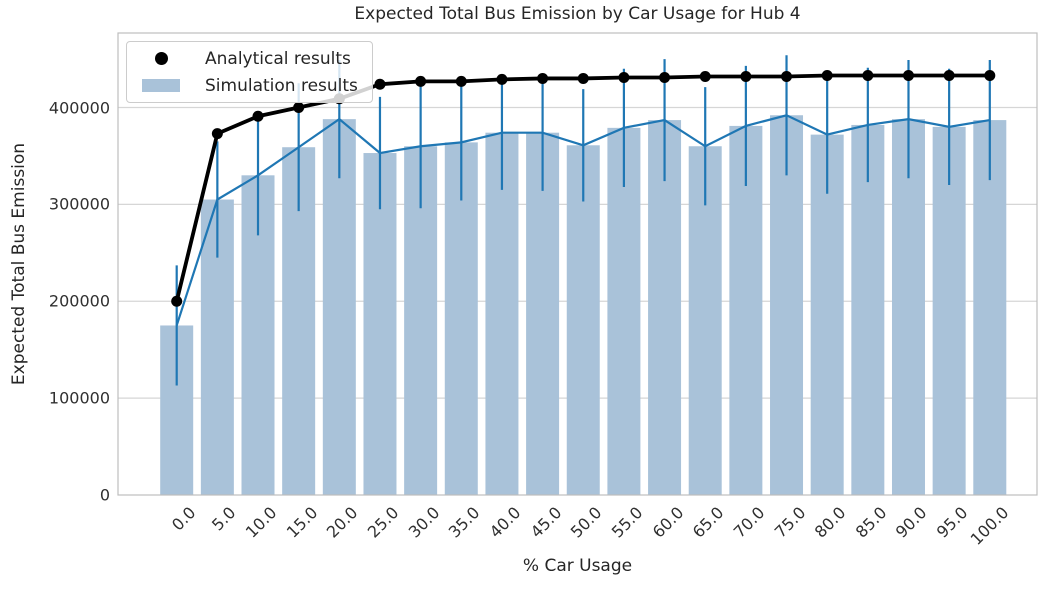 The height and width of the screenshot is (592, 1057). Describe the element at coordinates (79, 398) in the screenshot. I see `y-tick-label: 100000` at that location.